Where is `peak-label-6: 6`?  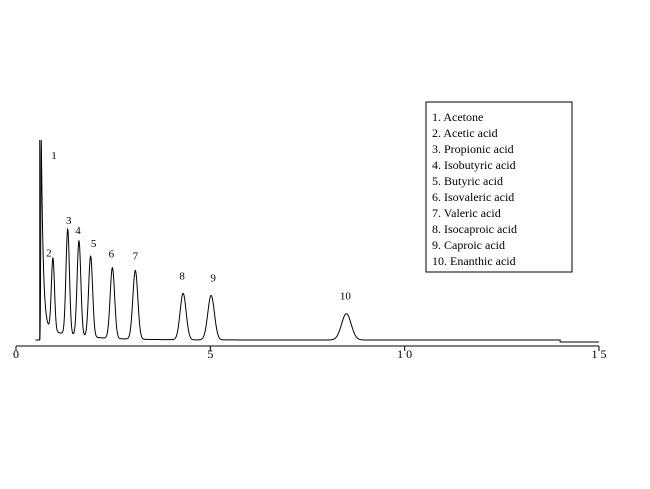
peak-label-6: 6 is located at coordinates (112, 254).